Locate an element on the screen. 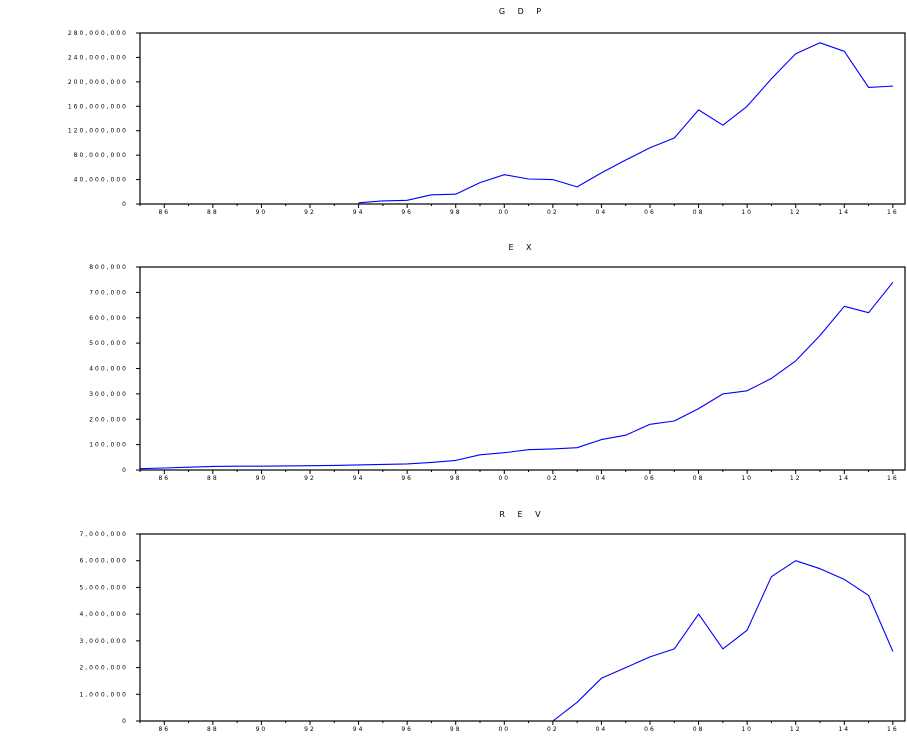  y-tick-label: 80,000,000 is located at coordinates (101, 155).